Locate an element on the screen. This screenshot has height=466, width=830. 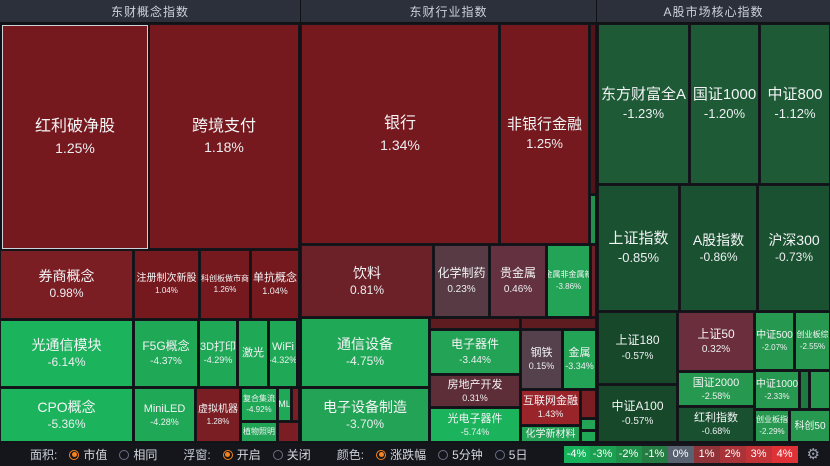
tile-label: 沪深300 is located at coordinates (794, 239).